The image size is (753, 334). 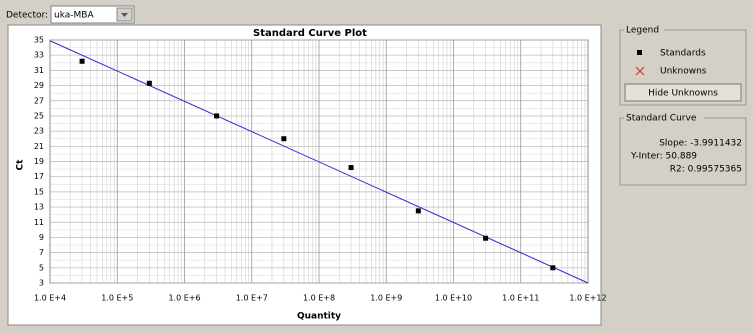 I want to click on legend-title: Legend, so click(x=642, y=31).